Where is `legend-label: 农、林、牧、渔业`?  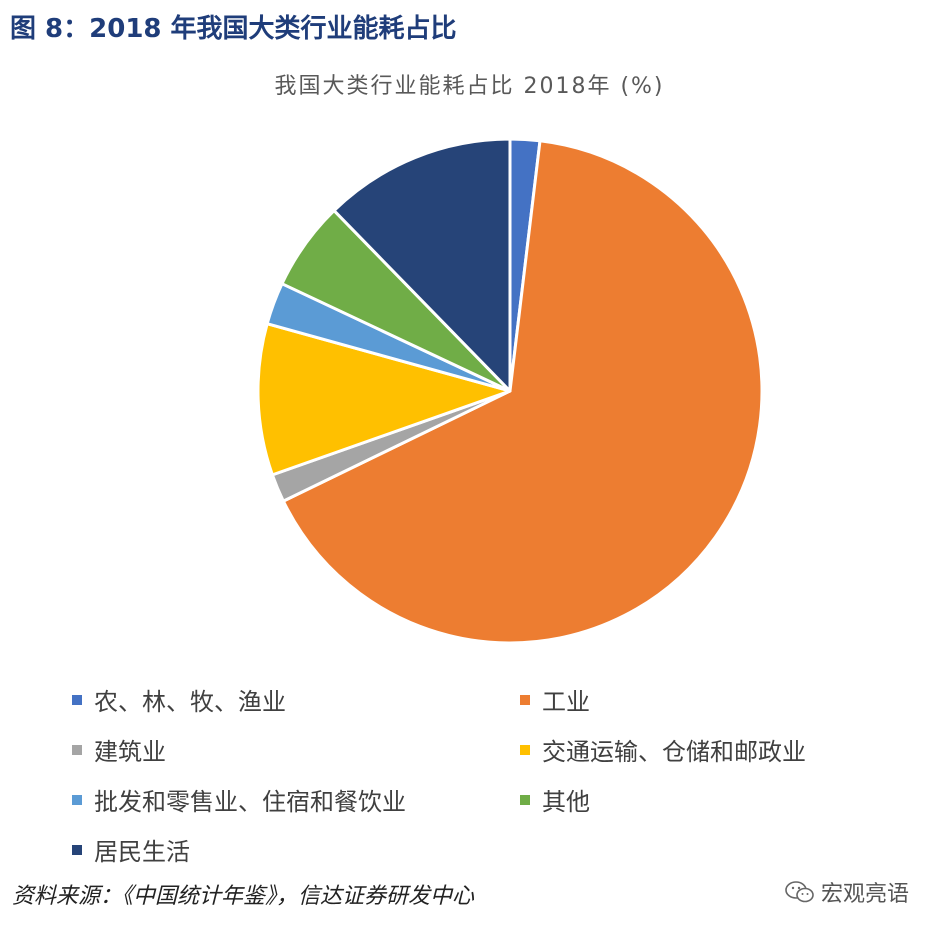
legend-label: 农、林、牧、渔业 is located at coordinates (190, 702).